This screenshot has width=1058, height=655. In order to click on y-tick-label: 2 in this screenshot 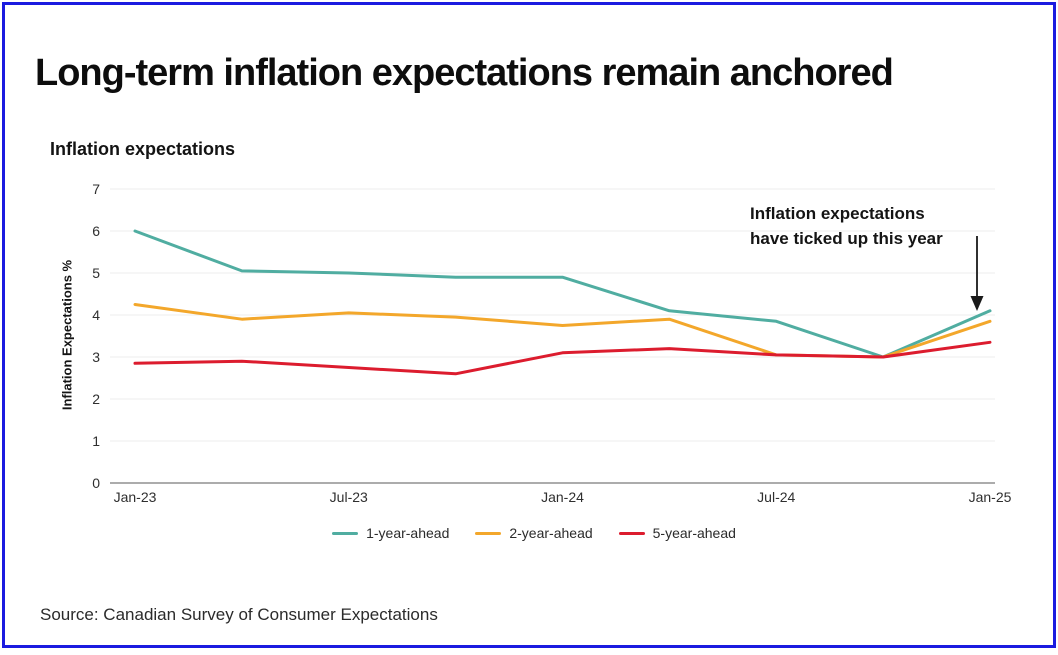, I will do `click(96, 399)`.